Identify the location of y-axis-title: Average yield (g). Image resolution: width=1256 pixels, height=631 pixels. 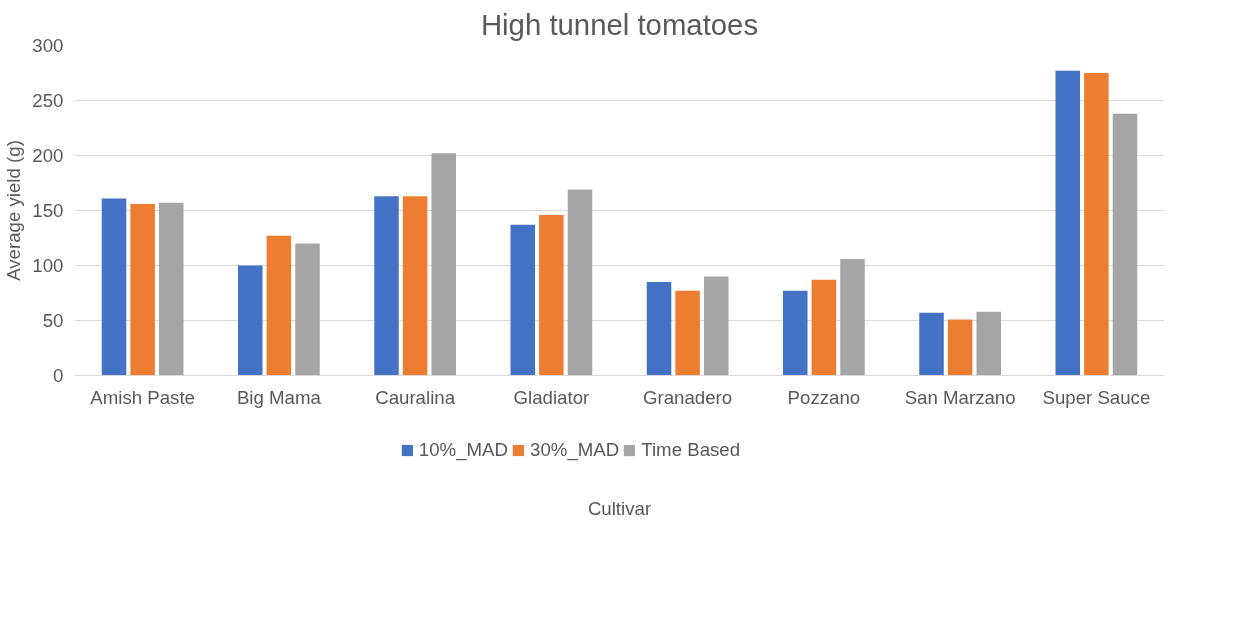
(14, 210).